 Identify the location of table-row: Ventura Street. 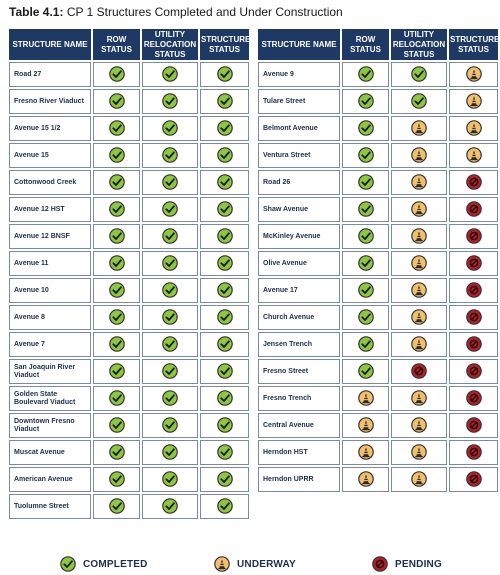
(378, 155).